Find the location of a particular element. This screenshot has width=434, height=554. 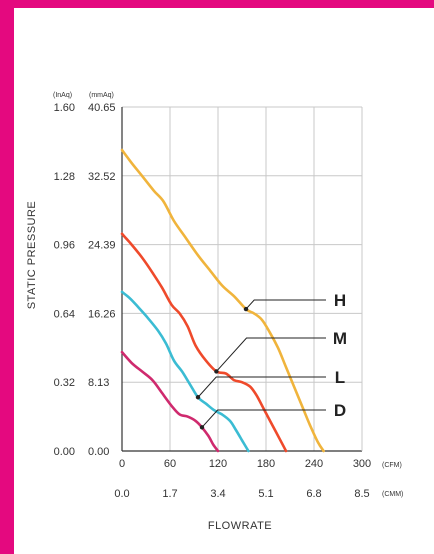

chart-callouts: HM LD is located at coordinates (271, 360).